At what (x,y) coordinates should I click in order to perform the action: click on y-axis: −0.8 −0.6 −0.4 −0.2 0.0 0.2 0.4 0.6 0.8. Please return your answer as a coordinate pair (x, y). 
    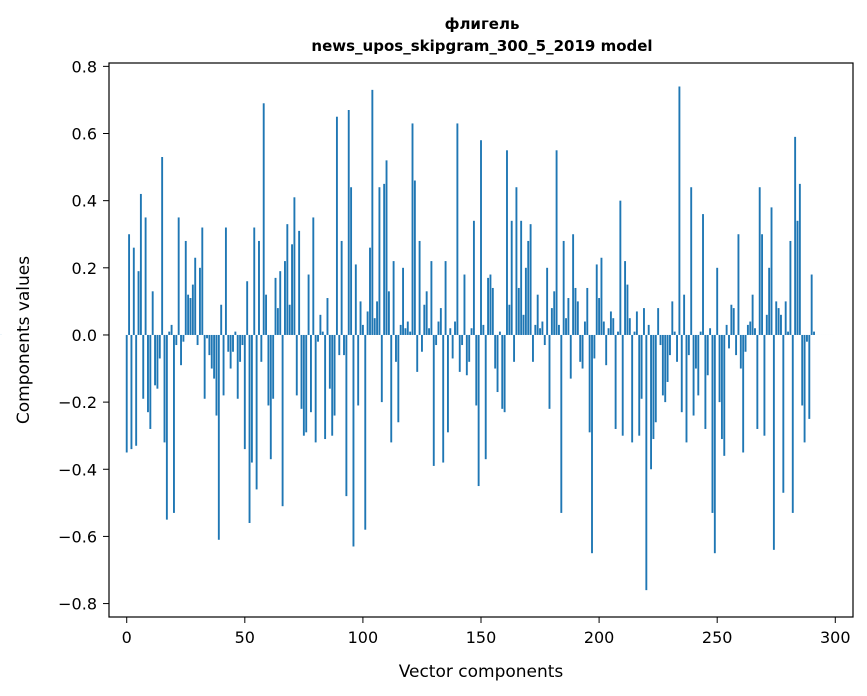
    Looking at the image, I should click on (83, 335).